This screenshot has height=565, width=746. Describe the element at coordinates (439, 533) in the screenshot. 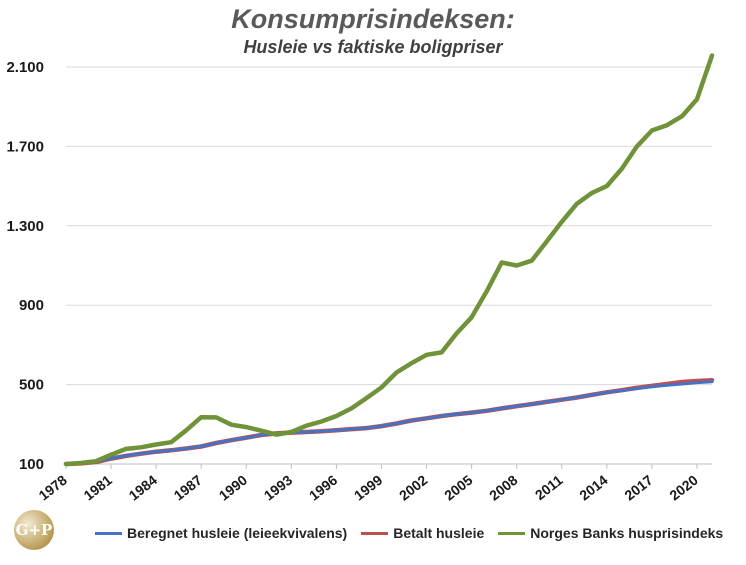

I see `legend-label: Betalt husleie` at that location.